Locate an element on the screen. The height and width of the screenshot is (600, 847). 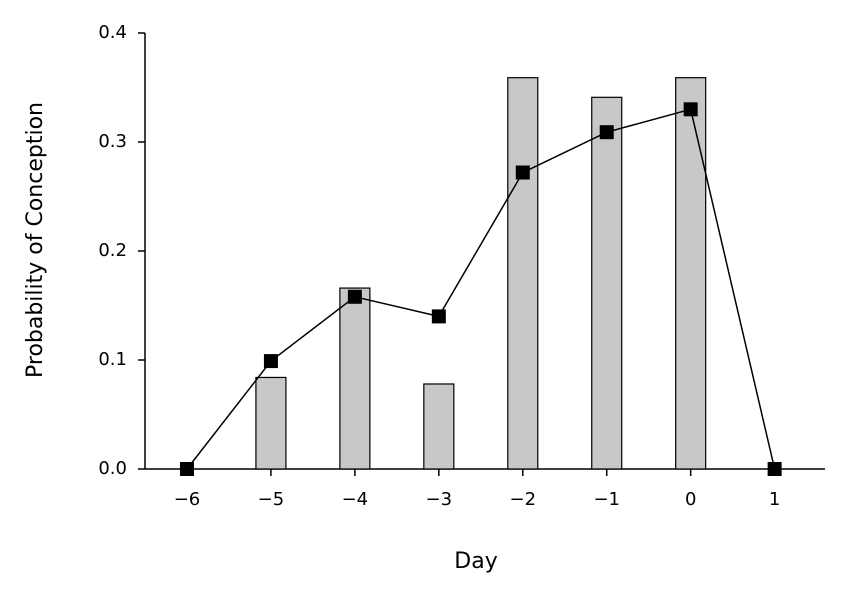
x-tick-label: −6 is located at coordinates (187, 499).